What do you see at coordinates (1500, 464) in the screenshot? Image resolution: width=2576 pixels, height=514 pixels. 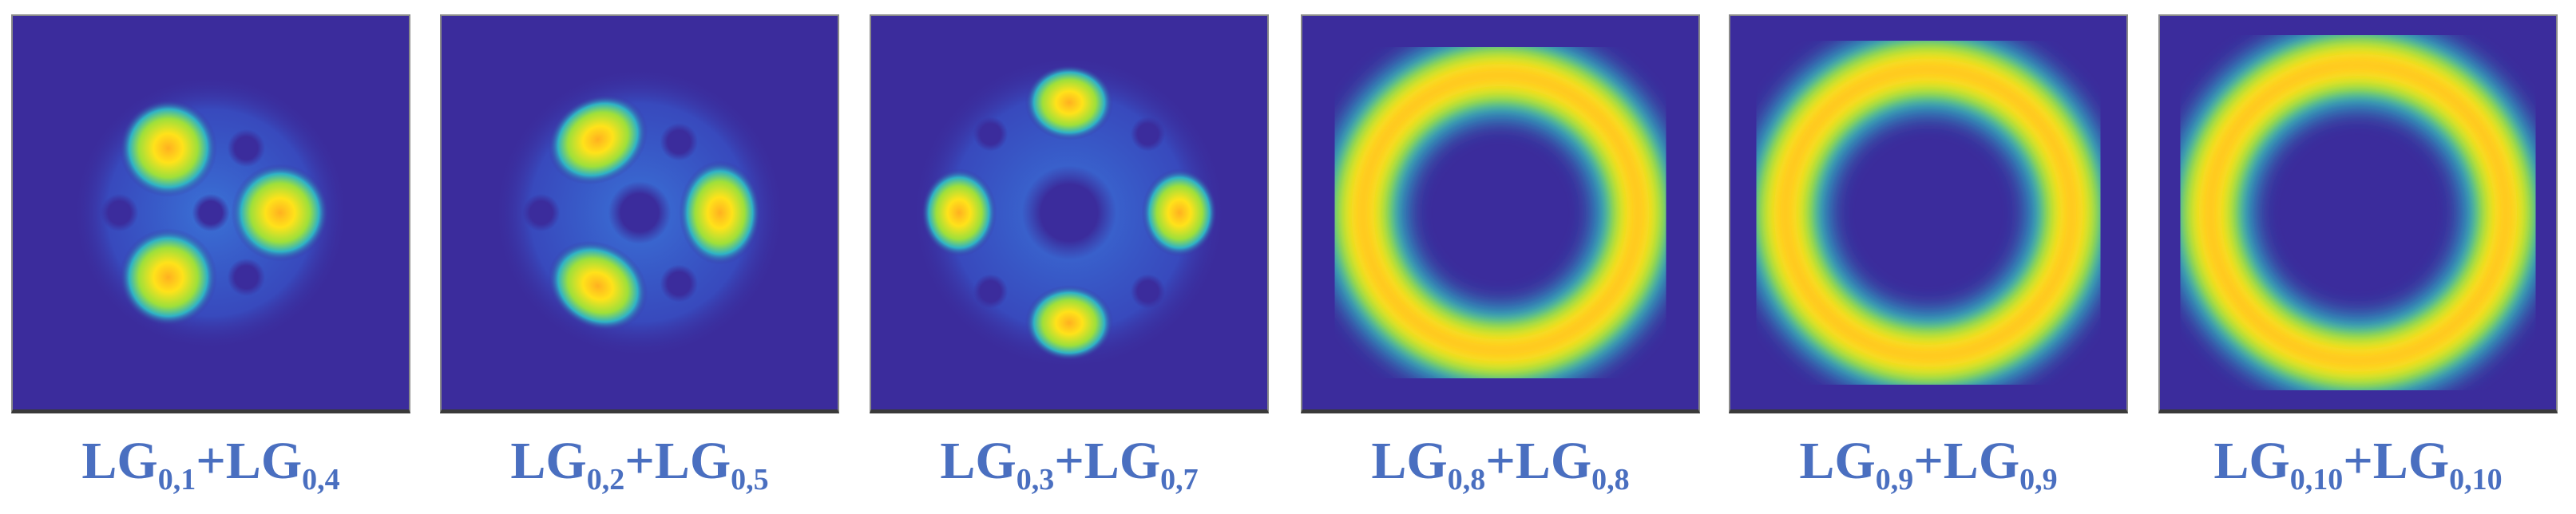 I see `caption-4: LG0,8+LG0,8` at bounding box center [1500, 464].